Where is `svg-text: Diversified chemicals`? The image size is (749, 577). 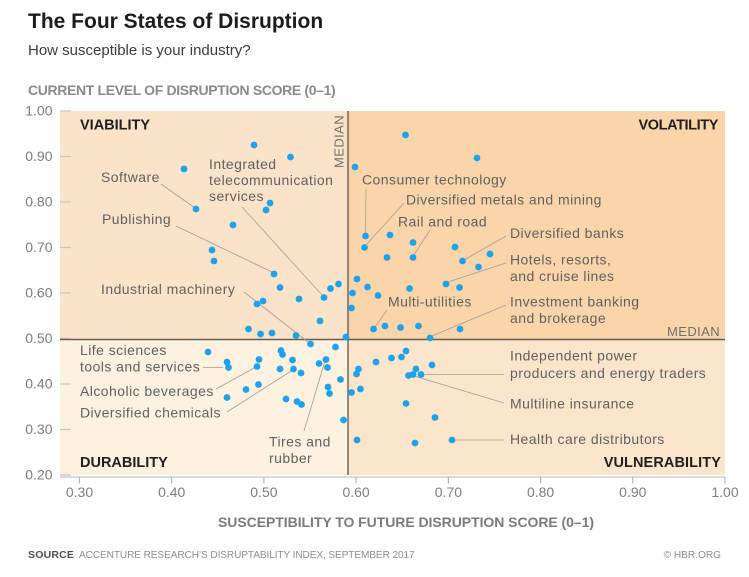
svg-text: Diversified chemicals is located at coordinates (150, 413).